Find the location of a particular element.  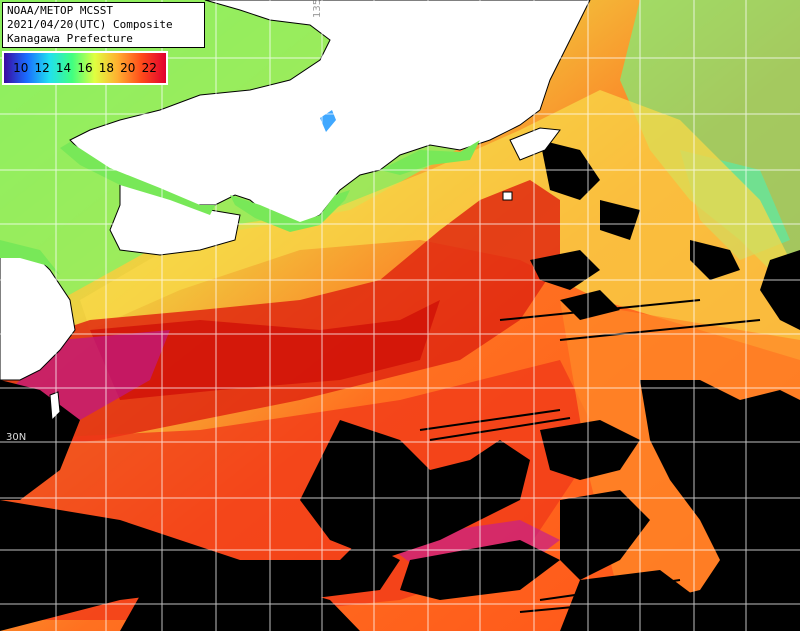

kuroshio-core is located at coordinates (265, 350).